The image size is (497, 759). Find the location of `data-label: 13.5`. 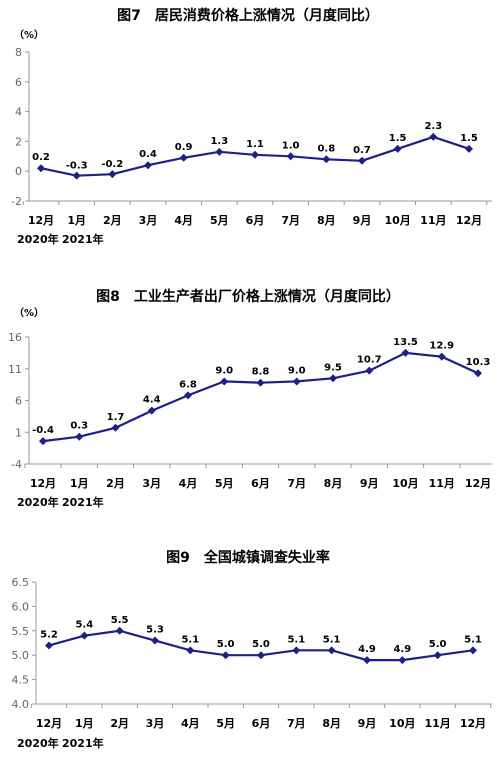

data-label: 13.5 is located at coordinates (405, 342).